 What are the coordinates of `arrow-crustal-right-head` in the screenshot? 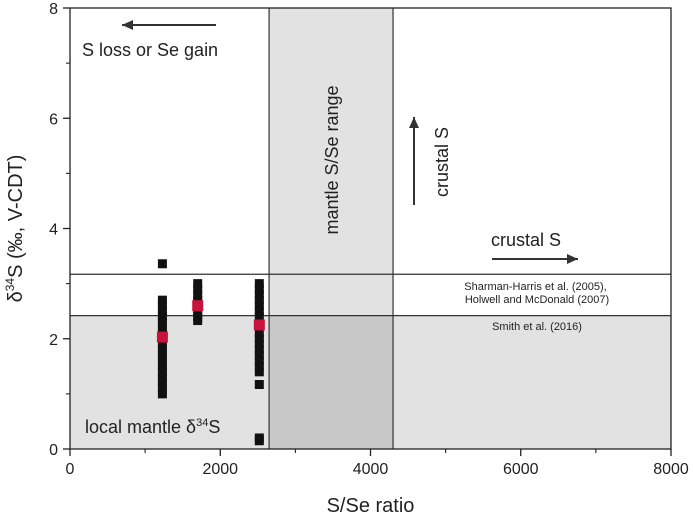 It's located at (572, 259).